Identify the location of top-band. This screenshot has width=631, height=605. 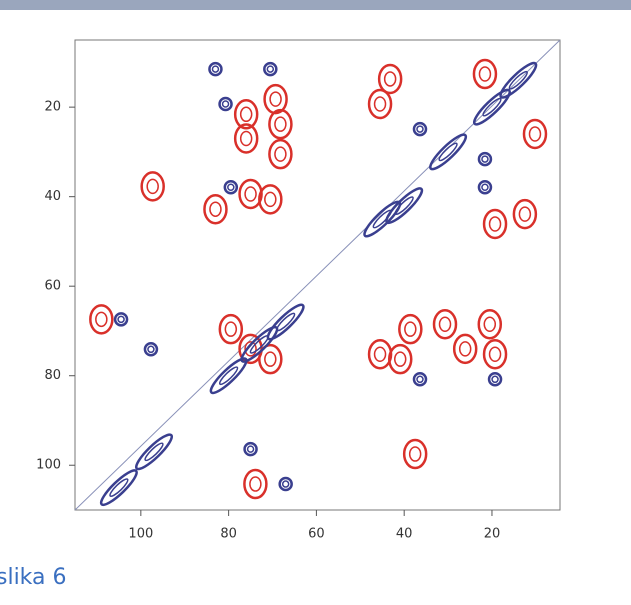
(315, 5).